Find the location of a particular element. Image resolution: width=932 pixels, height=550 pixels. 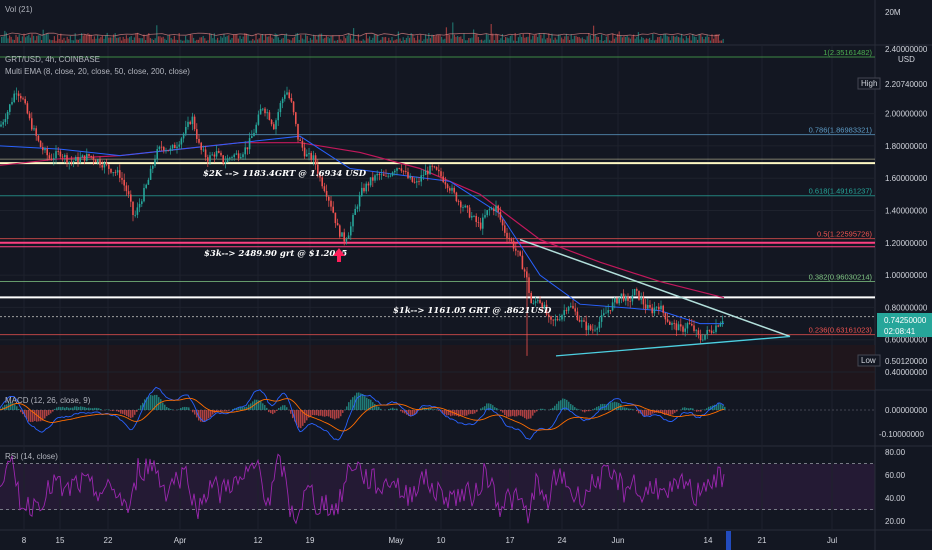

triangle-upper-line is located at coordinates (655, 288).